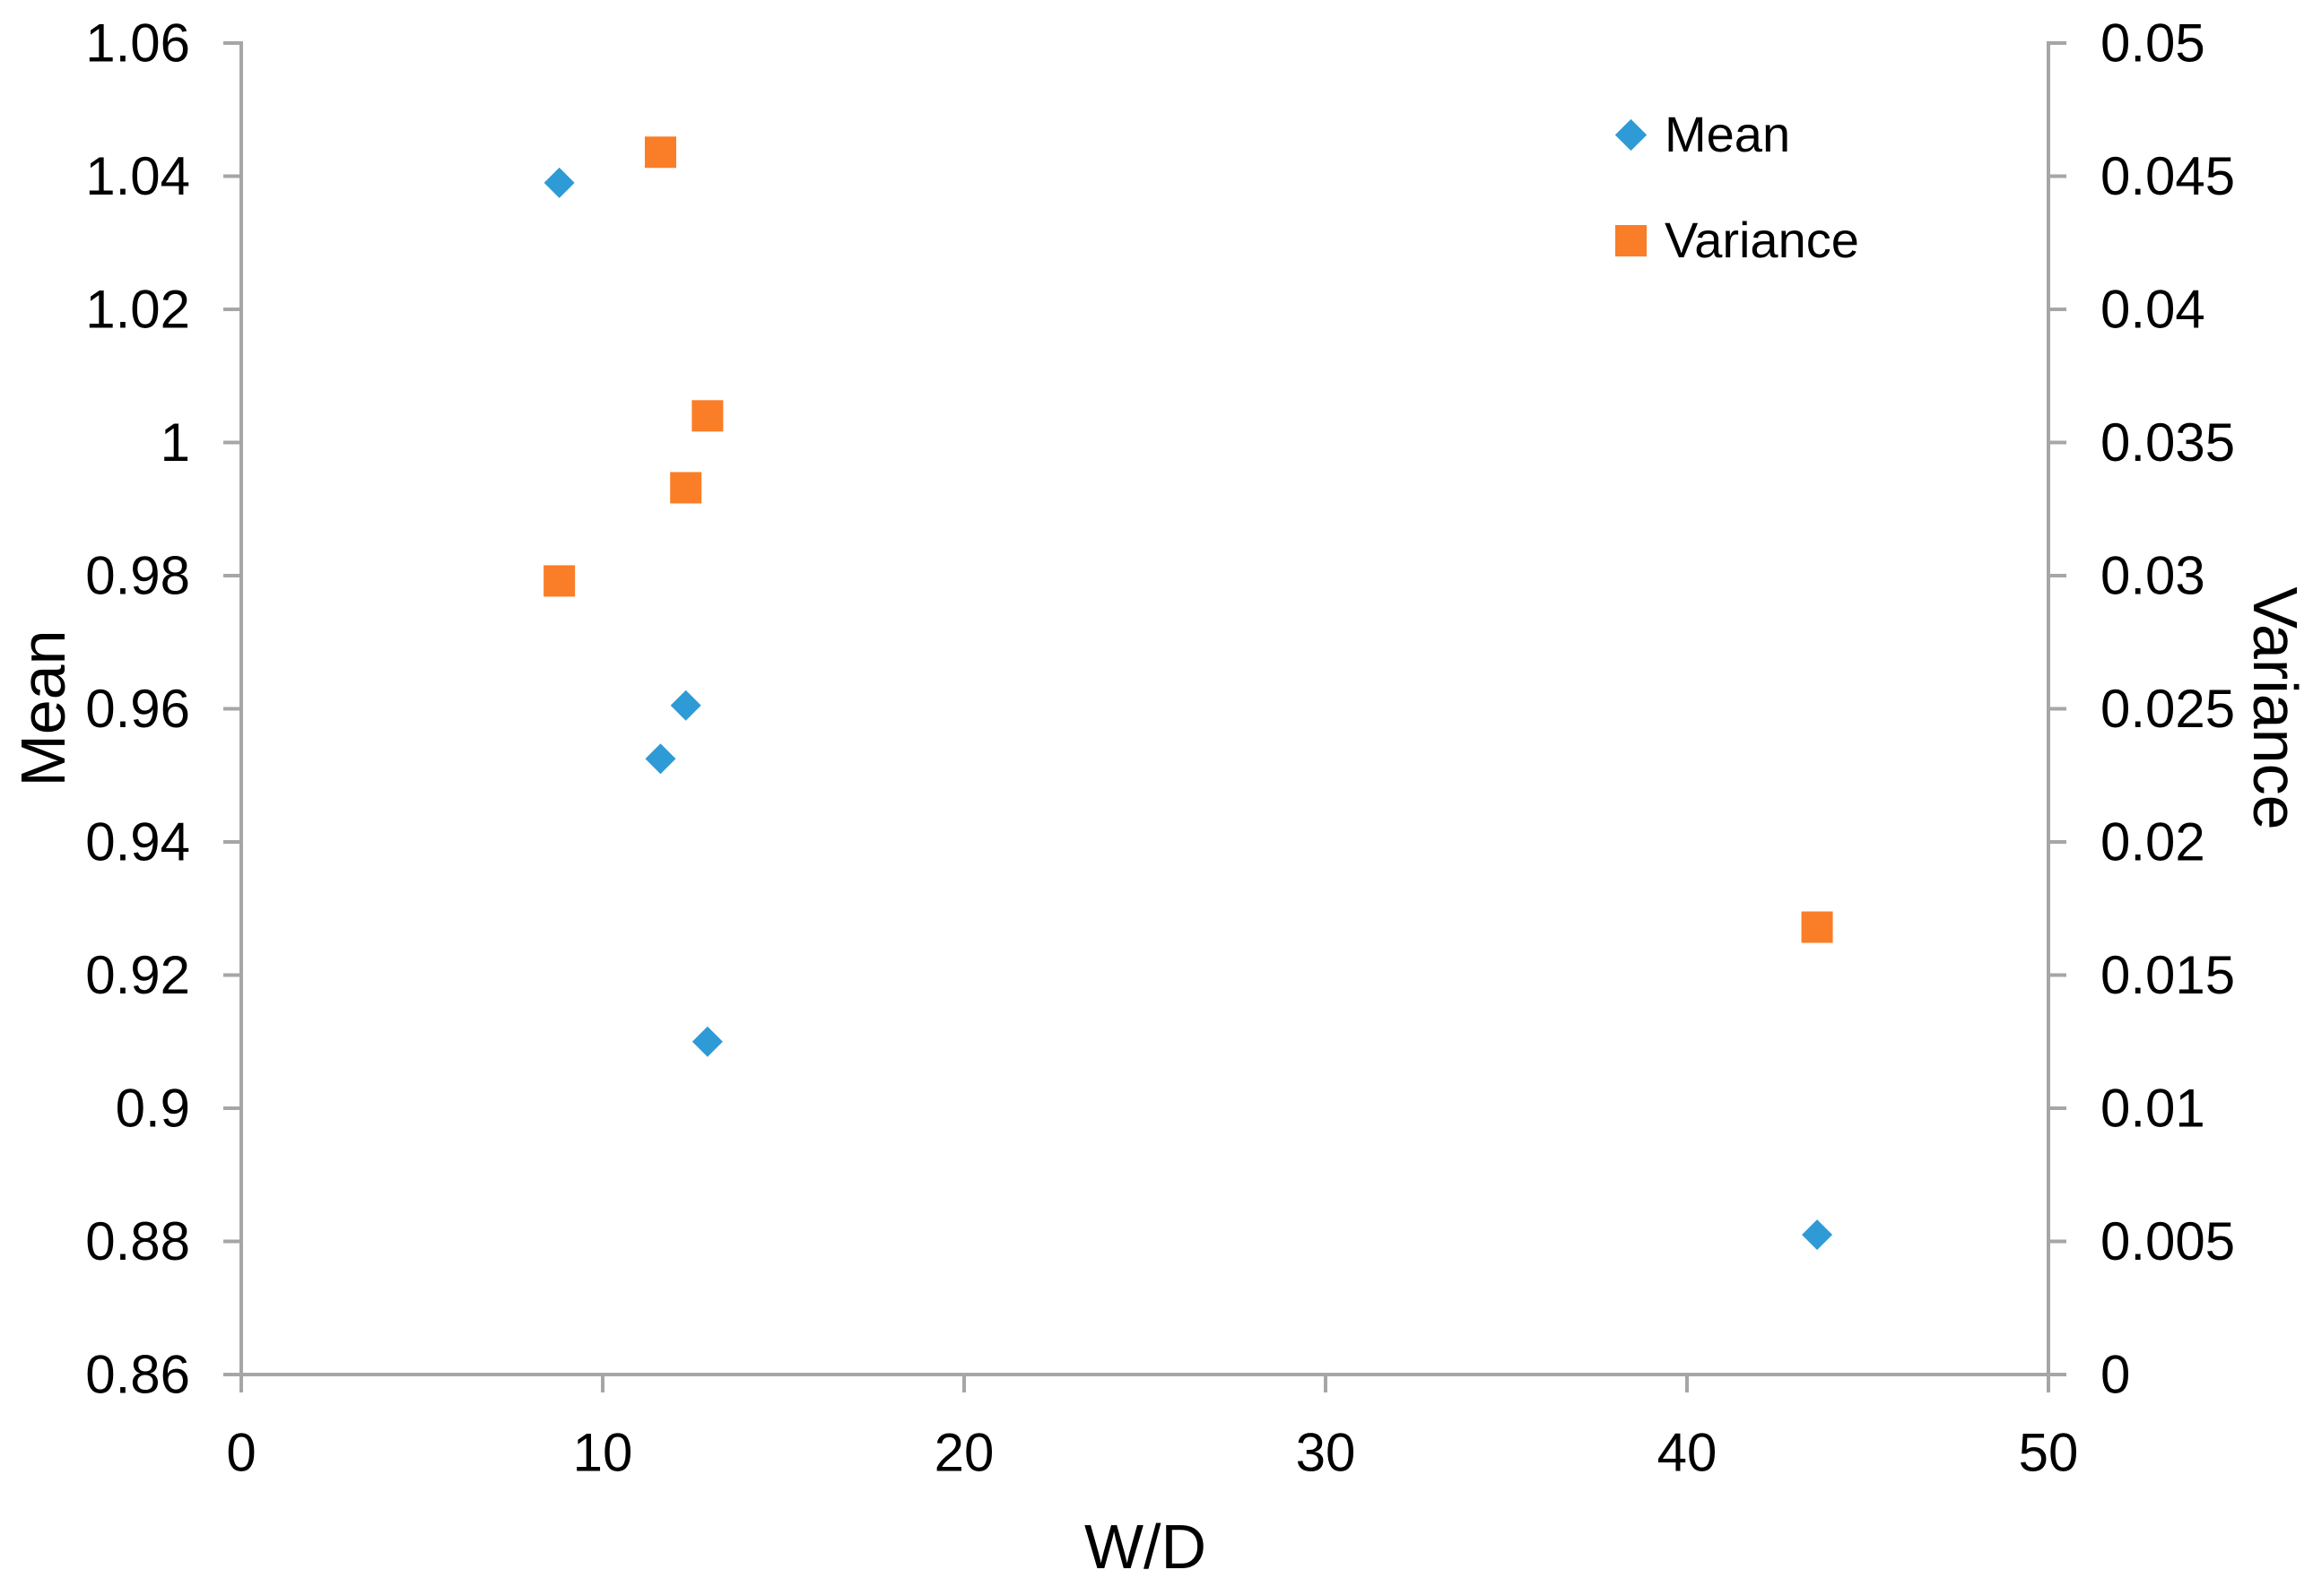 The image size is (2313, 1596). What do you see at coordinates (2275, 708) in the screenshot?
I see `y-axis-title-right: Variance` at bounding box center [2275, 708].